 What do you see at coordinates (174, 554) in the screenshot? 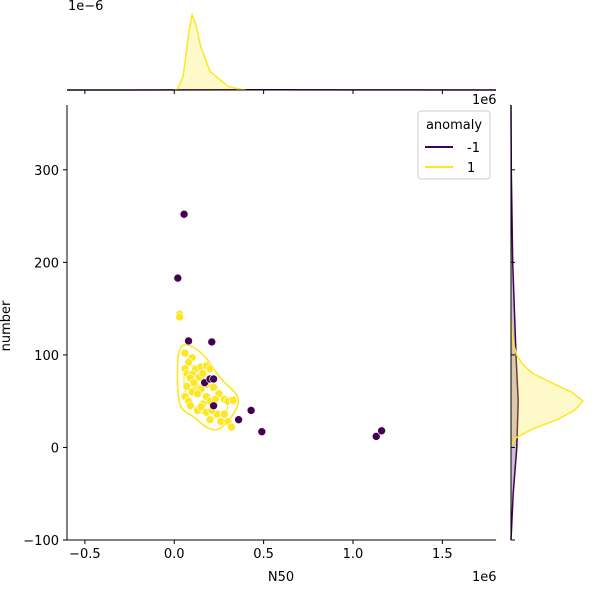
I see `x-tick-label: 0.0` at bounding box center [174, 554].